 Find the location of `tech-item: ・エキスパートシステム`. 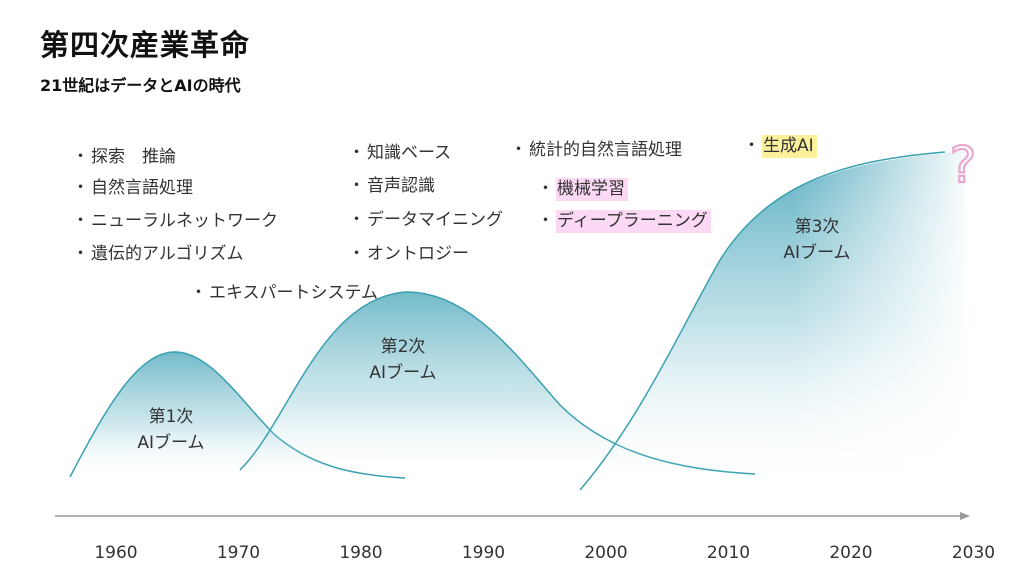

tech-item: ・エキスパートシステム is located at coordinates (284, 293).